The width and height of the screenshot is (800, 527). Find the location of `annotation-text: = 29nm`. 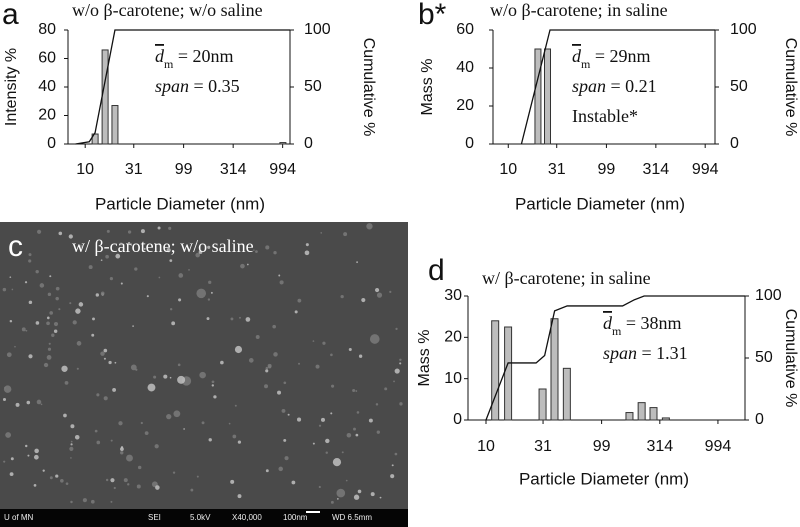

annotation-text: = 29nm is located at coordinates (620, 56).